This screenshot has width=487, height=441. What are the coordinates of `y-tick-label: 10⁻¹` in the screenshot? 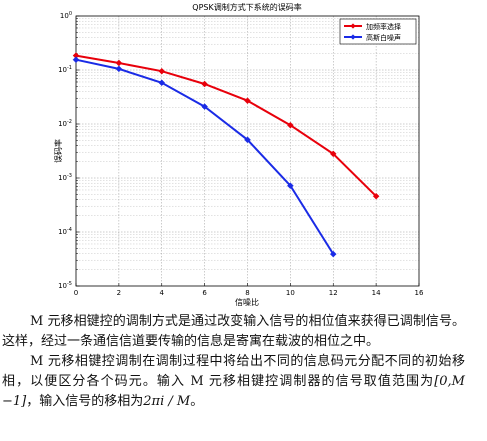 It's located at (65, 69).